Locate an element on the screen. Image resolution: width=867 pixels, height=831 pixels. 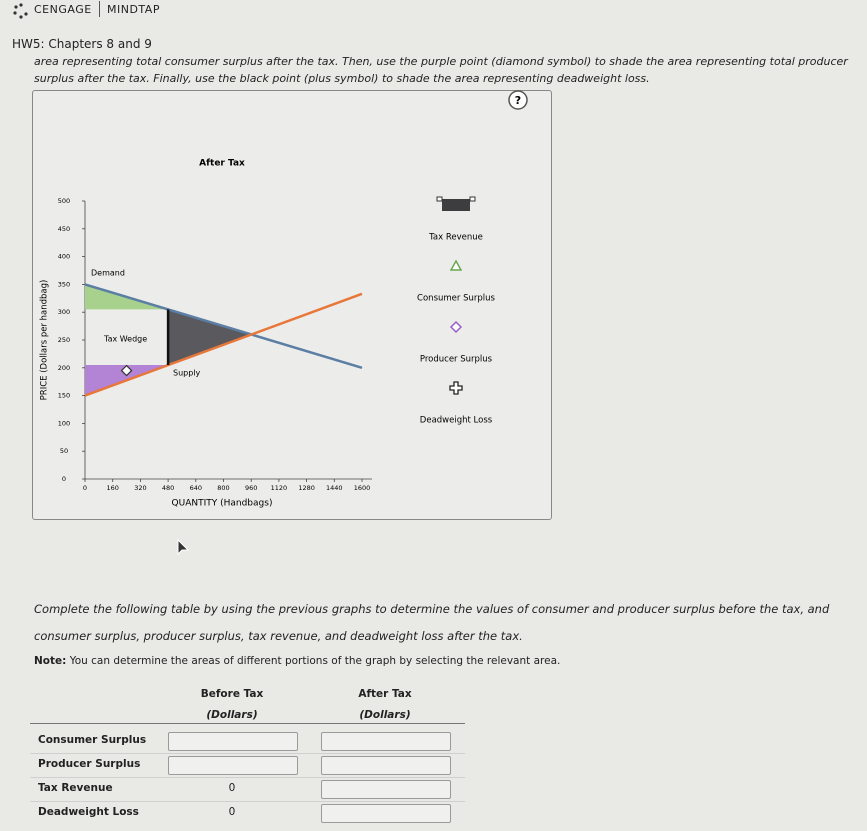
y-tick-label: 350 is located at coordinates (64, 284).